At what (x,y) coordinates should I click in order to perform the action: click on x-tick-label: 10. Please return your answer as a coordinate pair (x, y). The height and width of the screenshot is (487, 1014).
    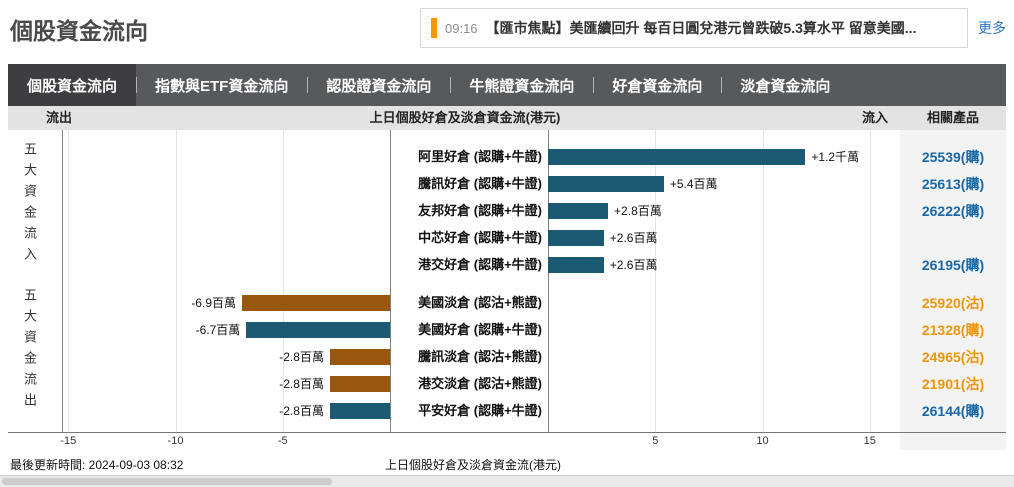
    Looking at the image, I should click on (762, 441).